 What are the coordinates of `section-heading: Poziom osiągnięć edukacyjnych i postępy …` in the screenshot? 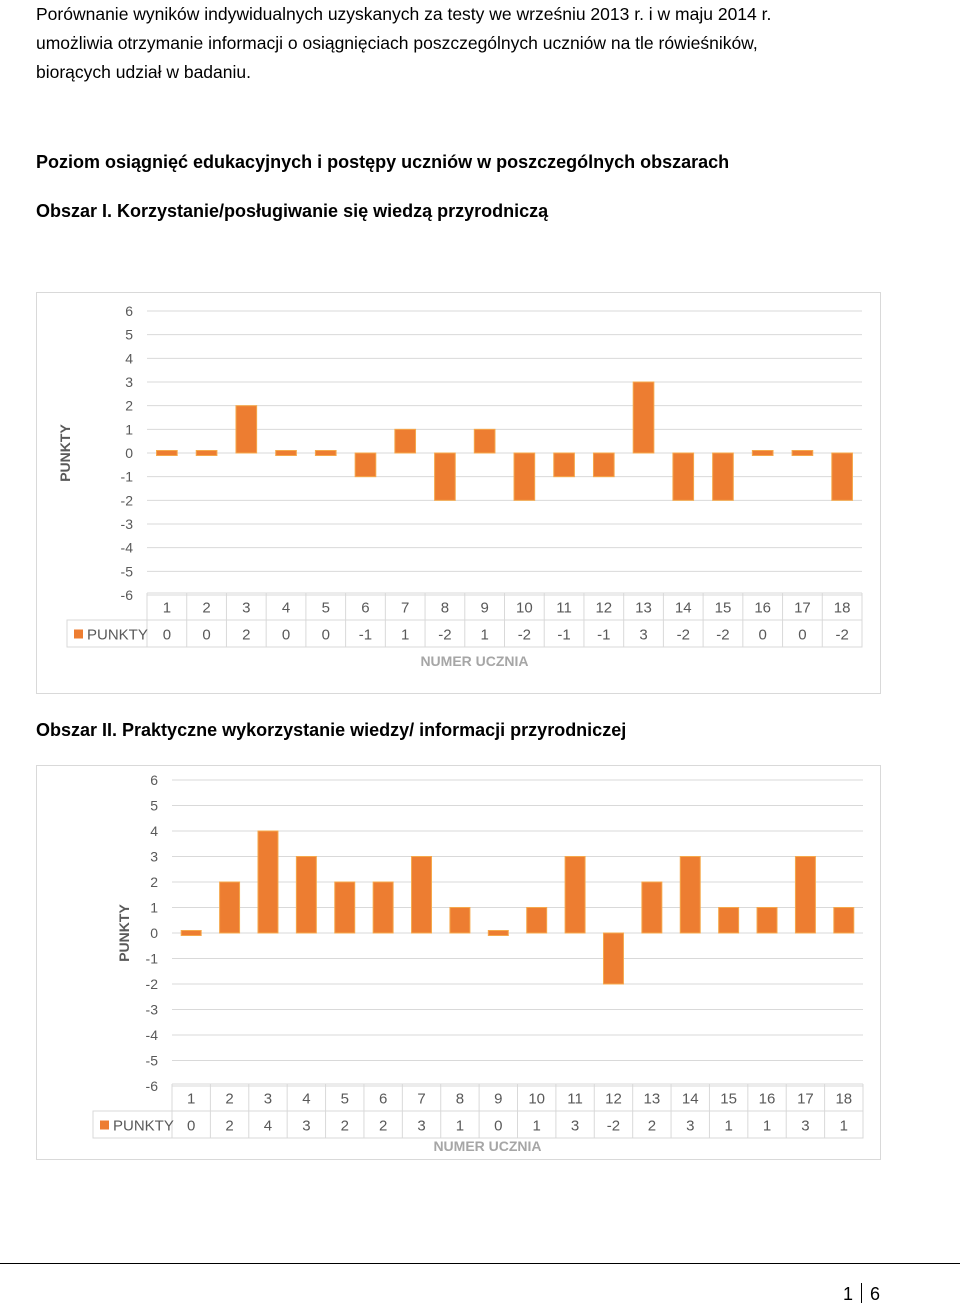 It's located at (383, 162).